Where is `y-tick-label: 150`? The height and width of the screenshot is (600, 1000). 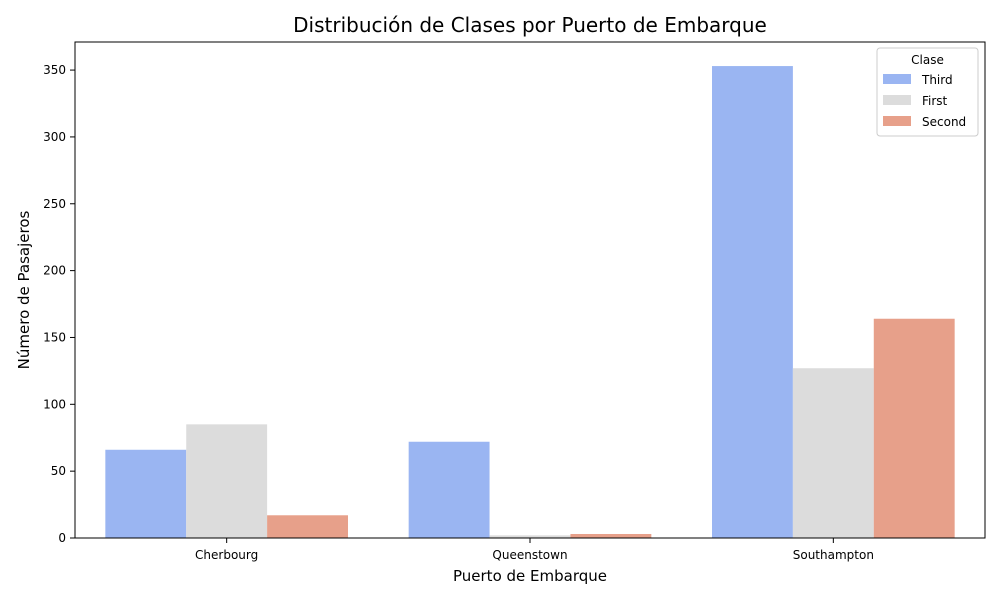
y-tick-label: 150 is located at coordinates (54, 337).